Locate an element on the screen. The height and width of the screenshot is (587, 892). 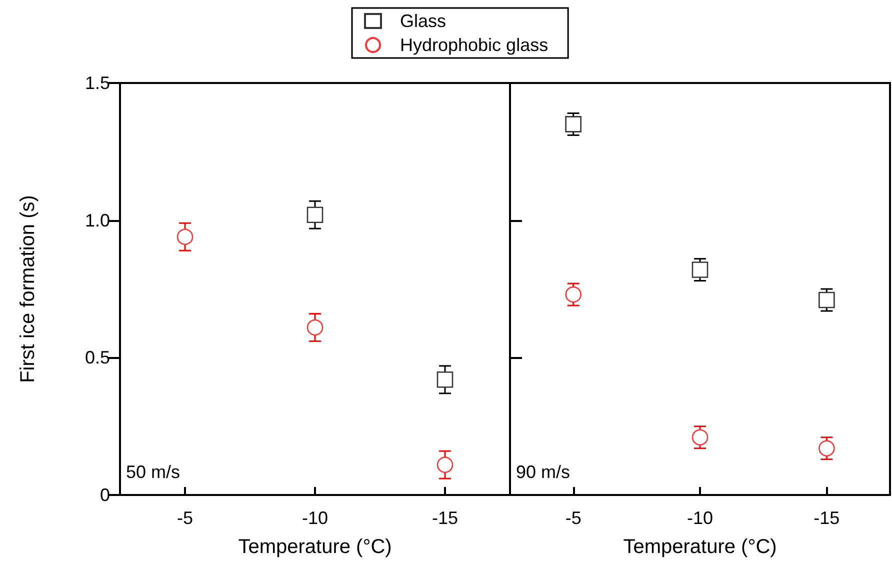
y-tick-label: 1.5 is located at coordinates (97, 83).